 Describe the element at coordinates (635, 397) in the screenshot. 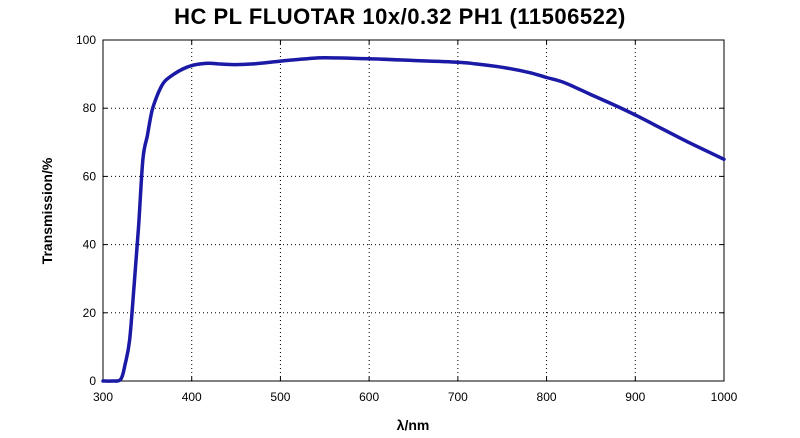

I see `x-tick-label: 900` at that location.